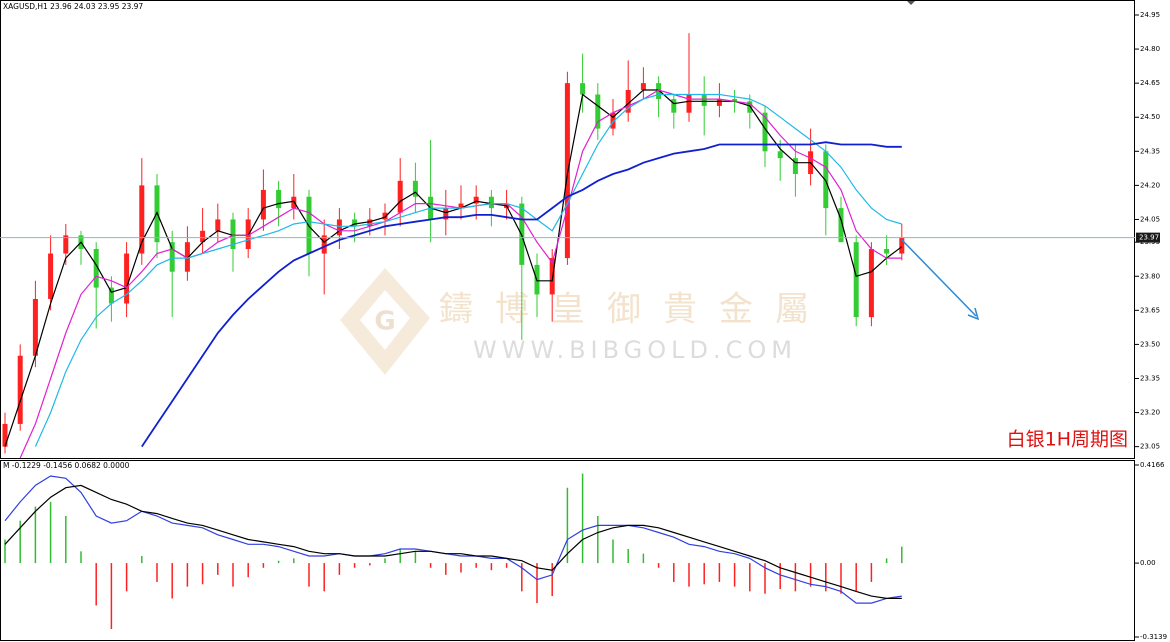 The width and height of the screenshot is (1170, 642). What do you see at coordinates (1150, 49) in the screenshot?
I see `y-tick-label: 24.80` at bounding box center [1150, 49].